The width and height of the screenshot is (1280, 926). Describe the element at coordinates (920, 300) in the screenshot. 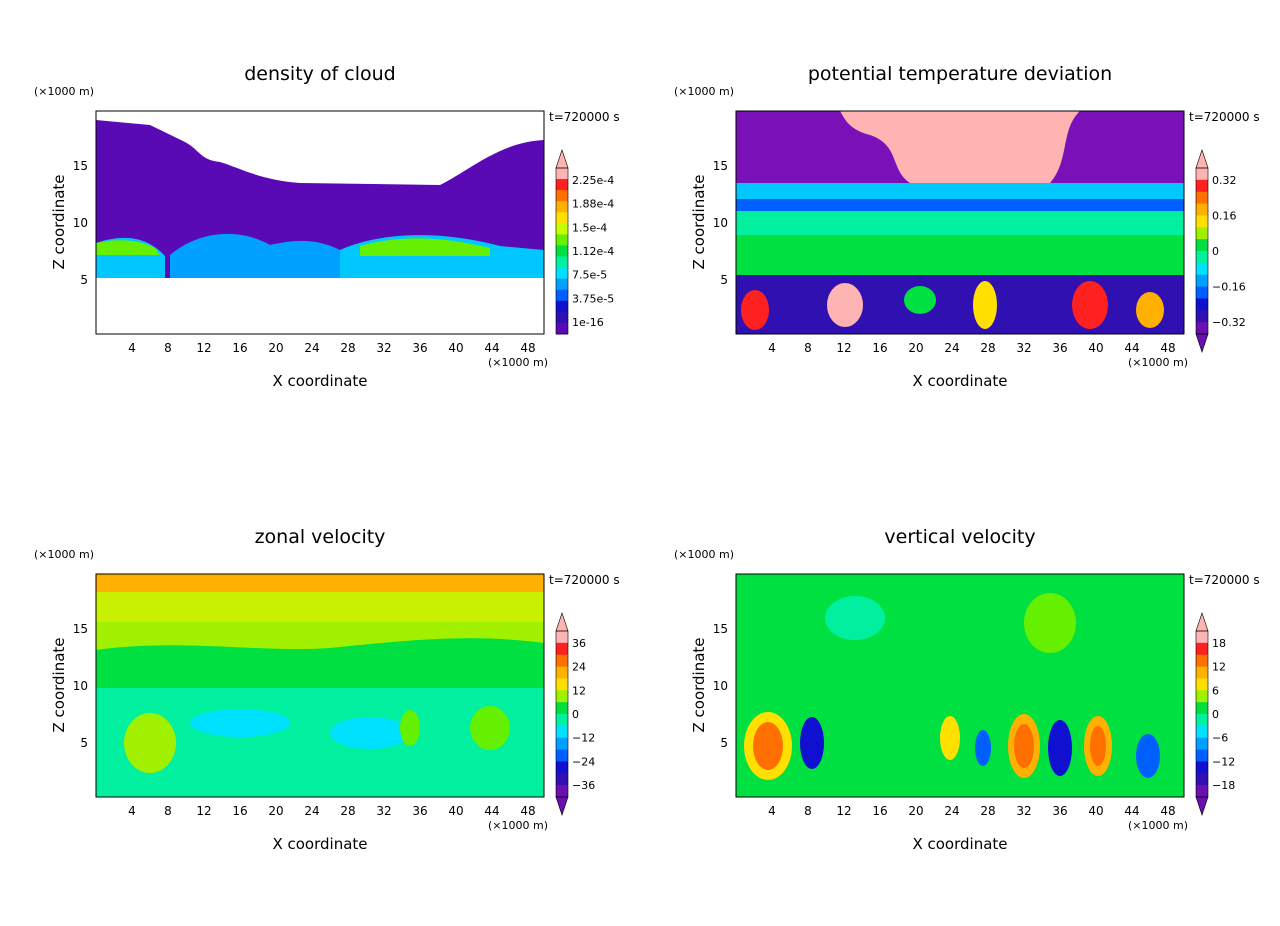

I see `neutral-cell` at that location.